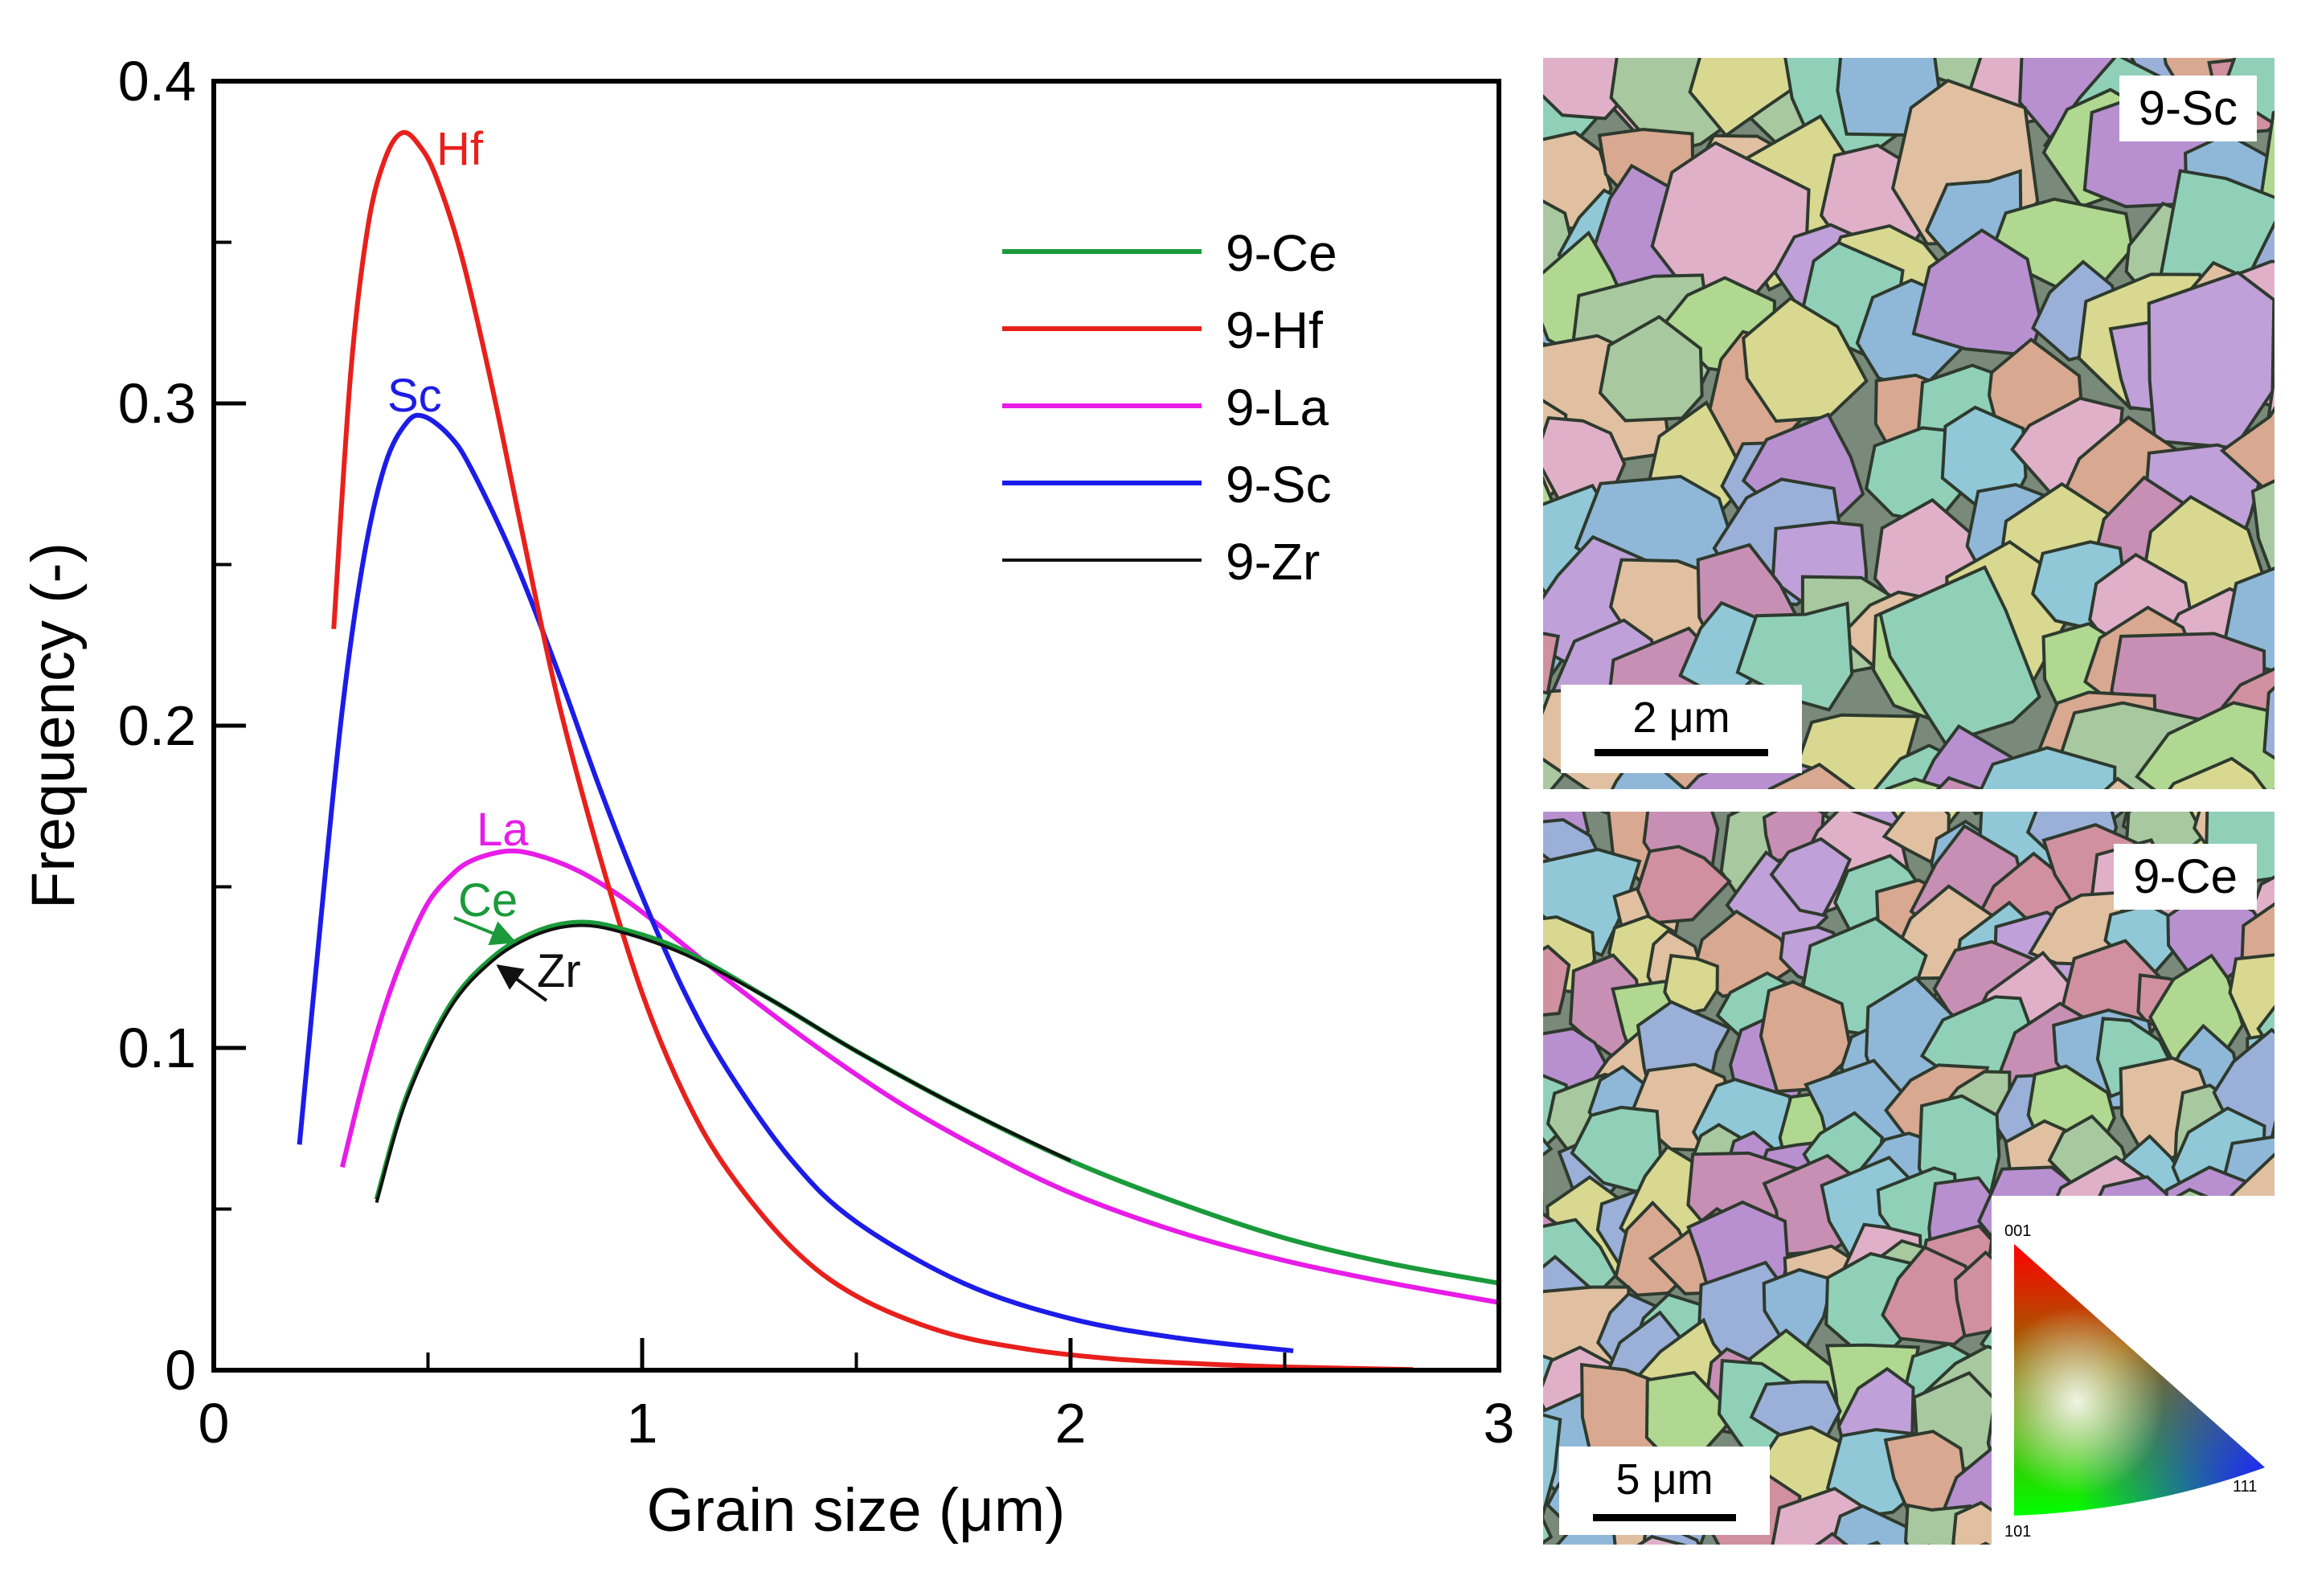 This screenshot has width=2297, height=1596. Describe the element at coordinates (53, 725) in the screenshot. I see `y-axis-label: Frequency (-)` at that location.